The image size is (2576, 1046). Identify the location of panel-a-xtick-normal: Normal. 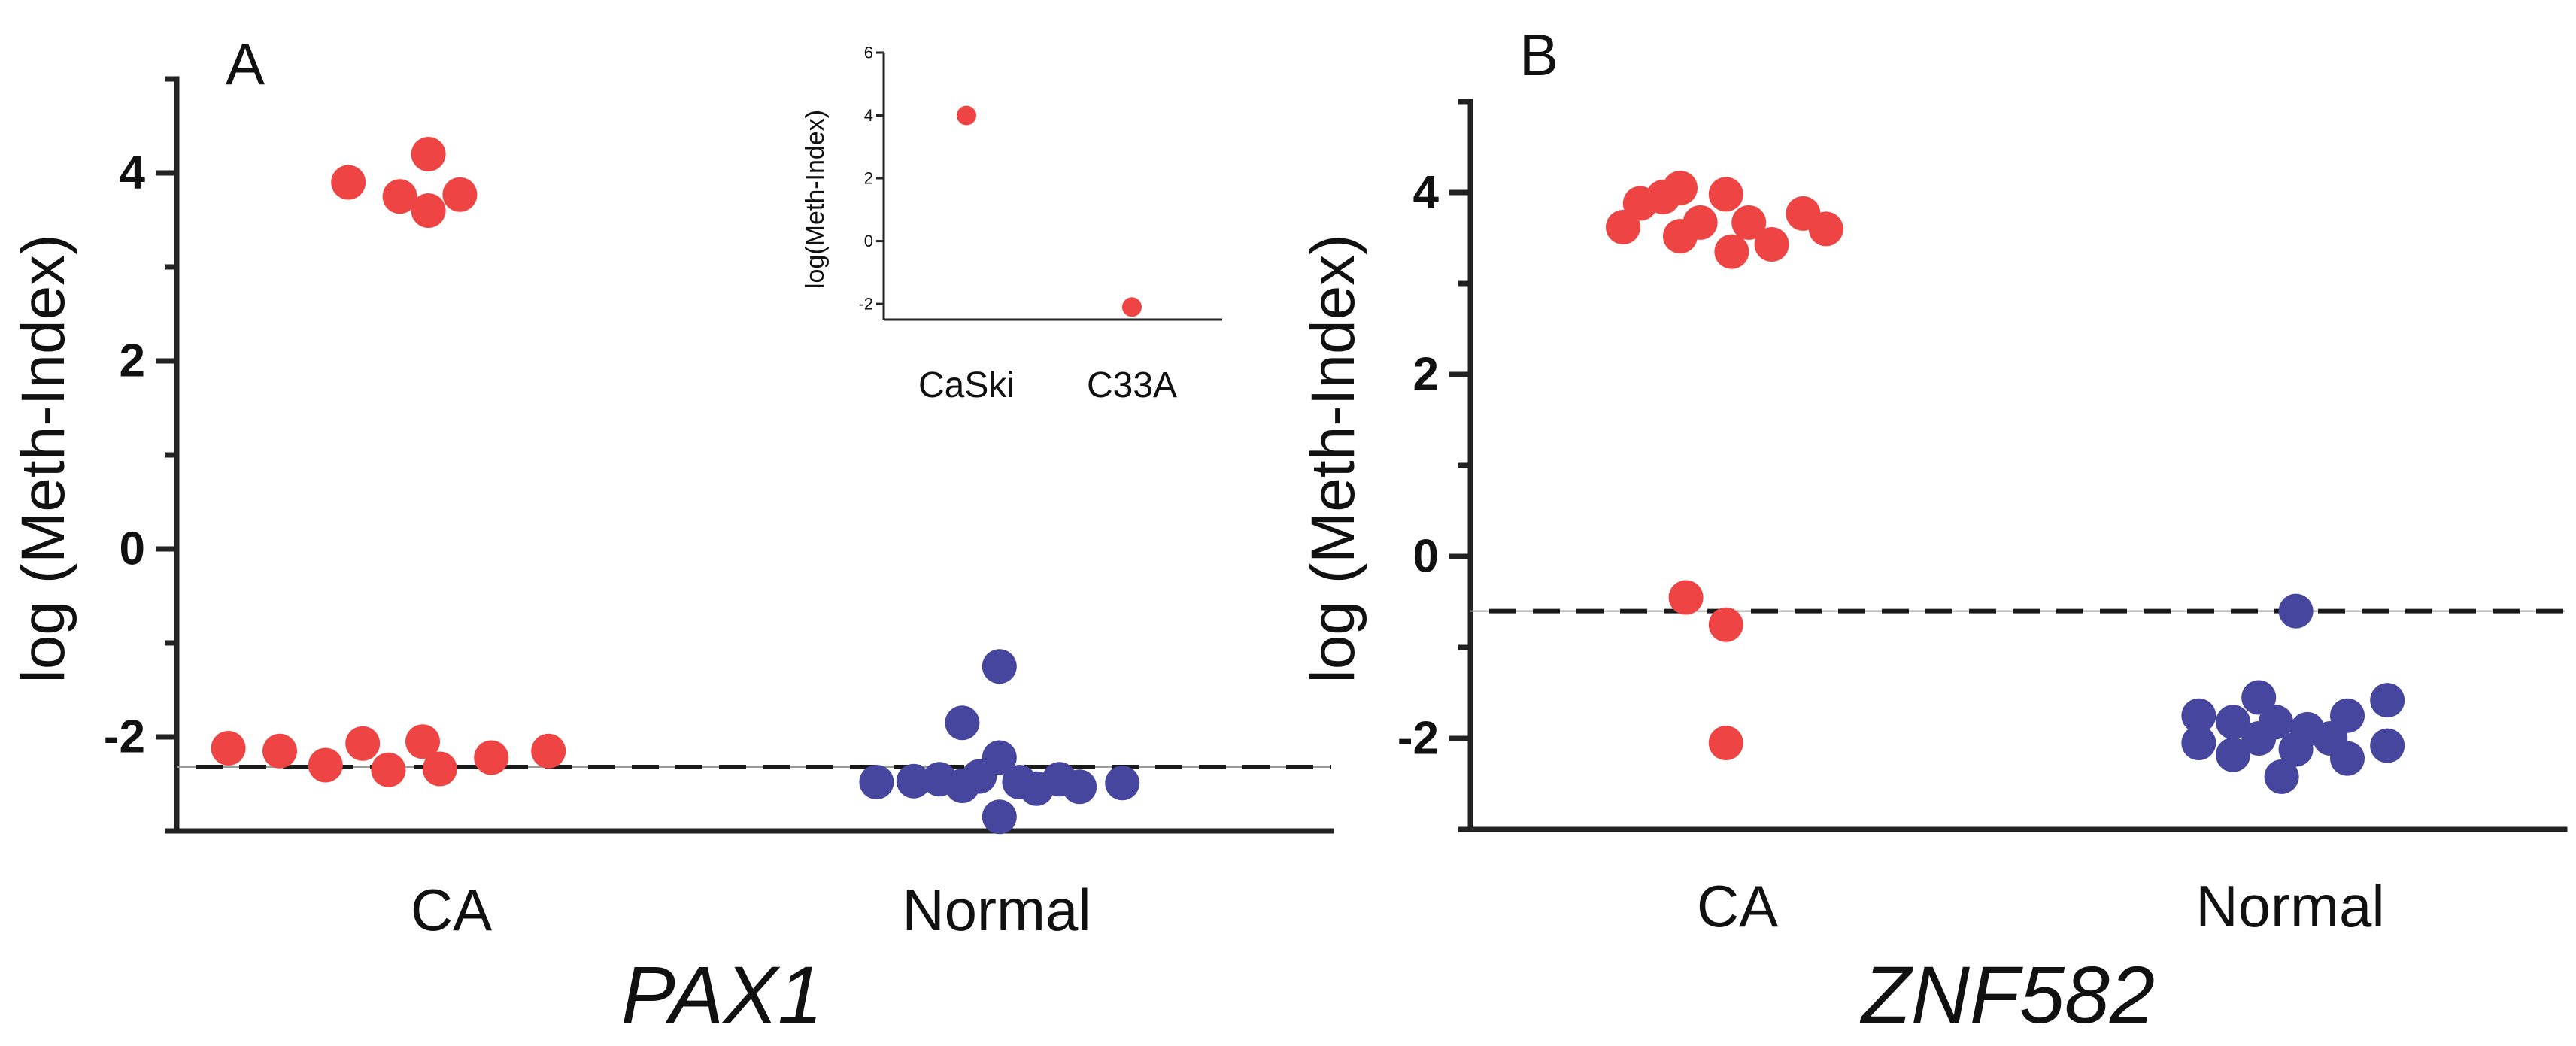
(997, 910).